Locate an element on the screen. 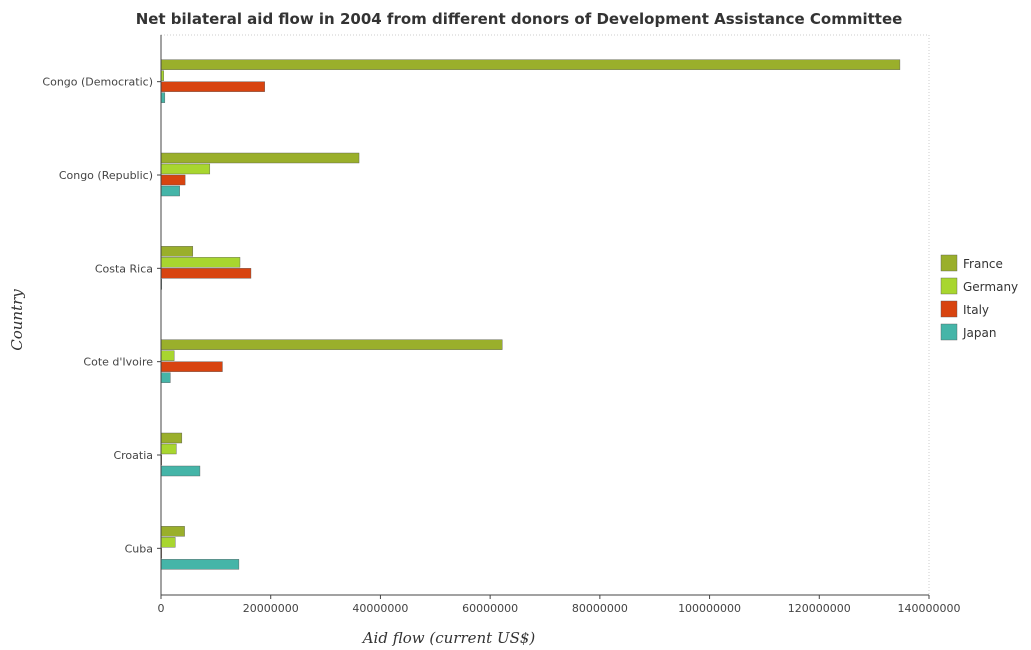 The height and width of the screenshot is (650, 1031). x-tick-label: 120000000 is located at coordinates (819, 608).